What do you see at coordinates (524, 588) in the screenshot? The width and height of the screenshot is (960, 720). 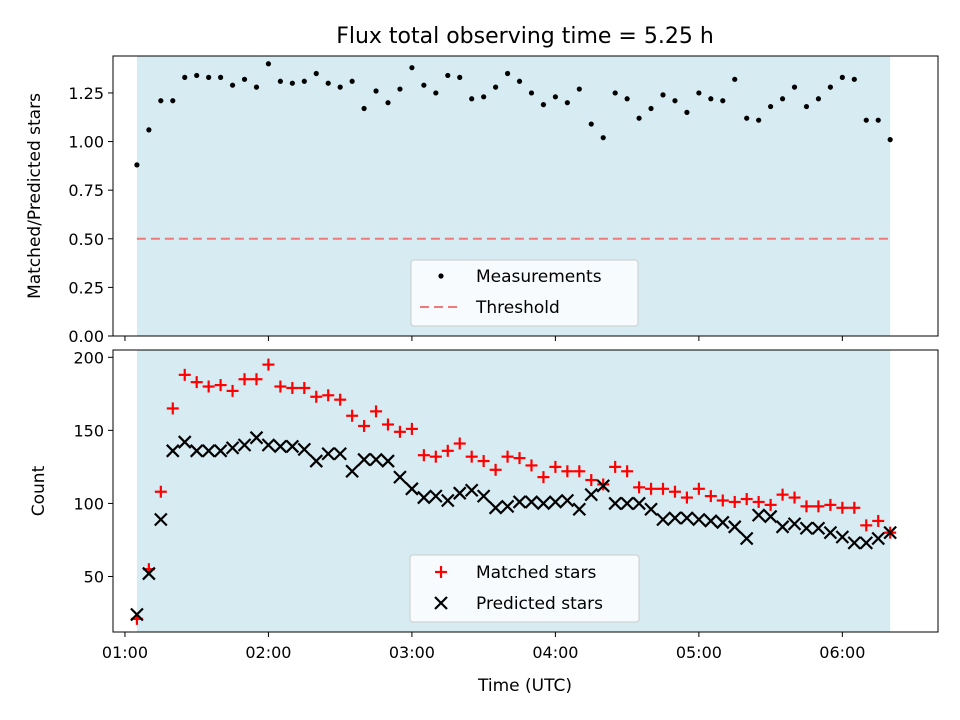 I see `bottom-legend-box` at bounding box center [524, 588].